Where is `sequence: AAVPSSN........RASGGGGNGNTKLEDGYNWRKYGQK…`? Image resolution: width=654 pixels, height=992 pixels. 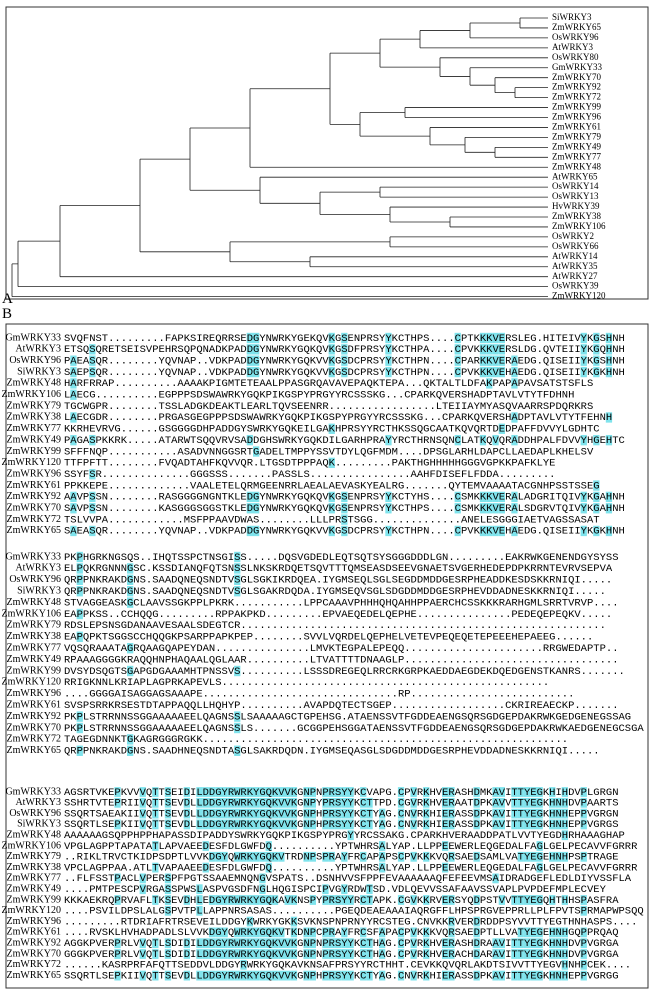
sequence: AAVPSSN........RASGGGGNGNTKLEDGYNWRKYGQK… is located at coordinates (344, 498).